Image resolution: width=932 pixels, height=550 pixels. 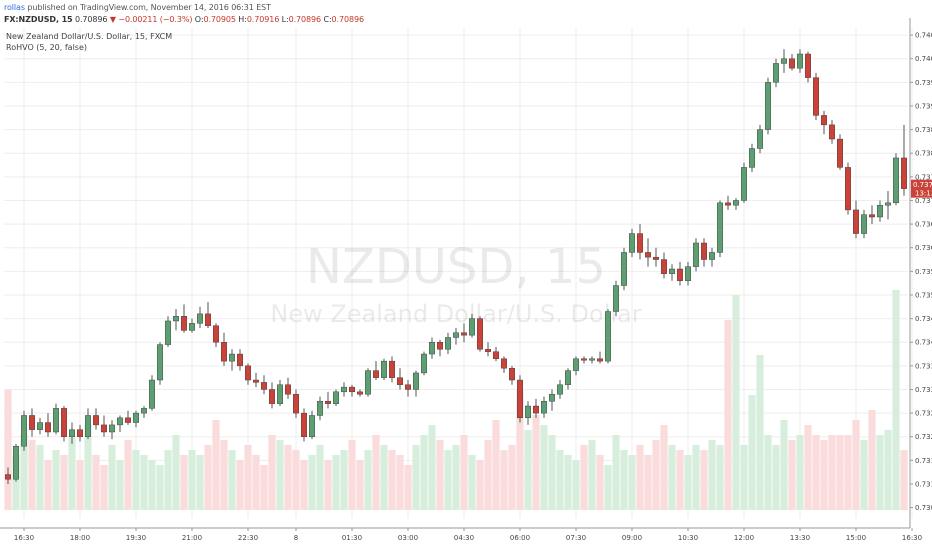 What do you see at coordinates (80, 538) in the screenshot?
I see `time-tick-label: 18:00` at bounding box center [80, 538].